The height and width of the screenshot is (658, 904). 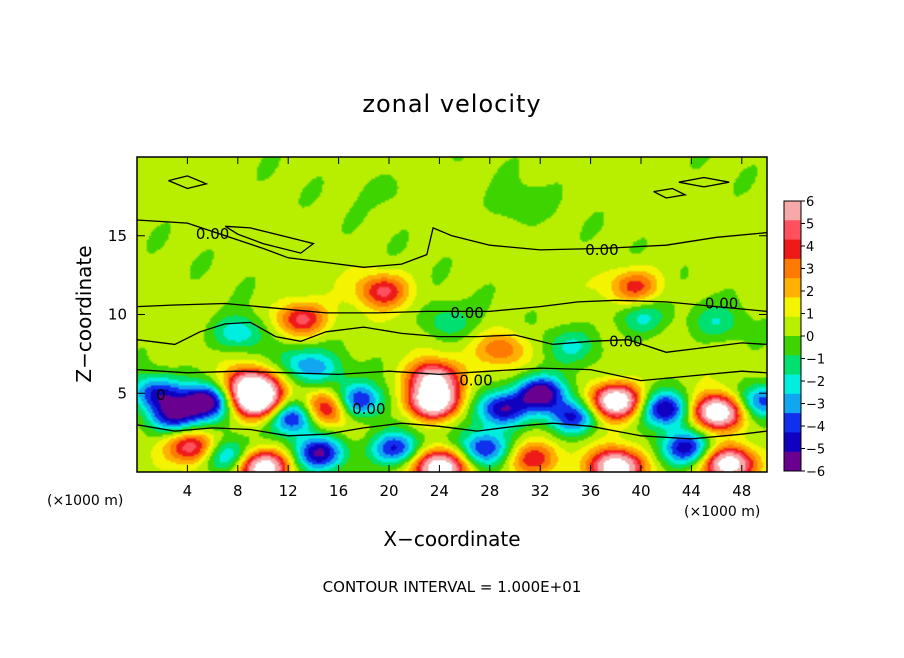 I want to click on colorbar: 6 5 4 3 2 1 0 −1 −2 −3 −4 −5 −6, so click(x=804, y=337).